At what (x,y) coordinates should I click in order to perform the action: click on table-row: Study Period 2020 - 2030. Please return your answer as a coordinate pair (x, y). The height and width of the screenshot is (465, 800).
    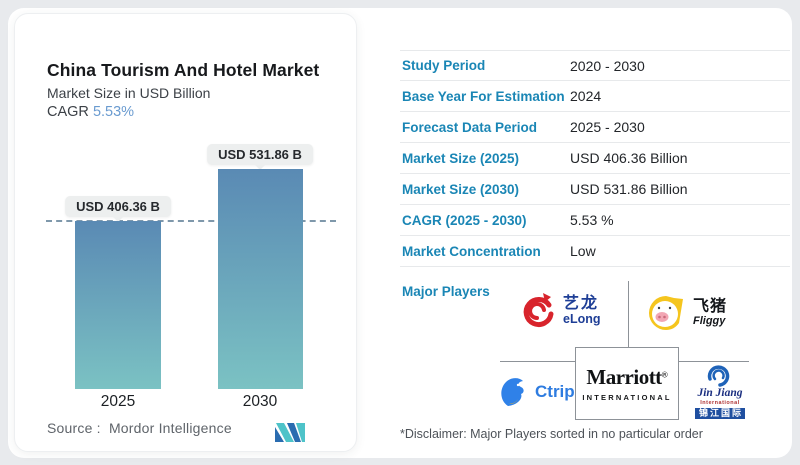
    Looking at the image, I should click on (595, 65).